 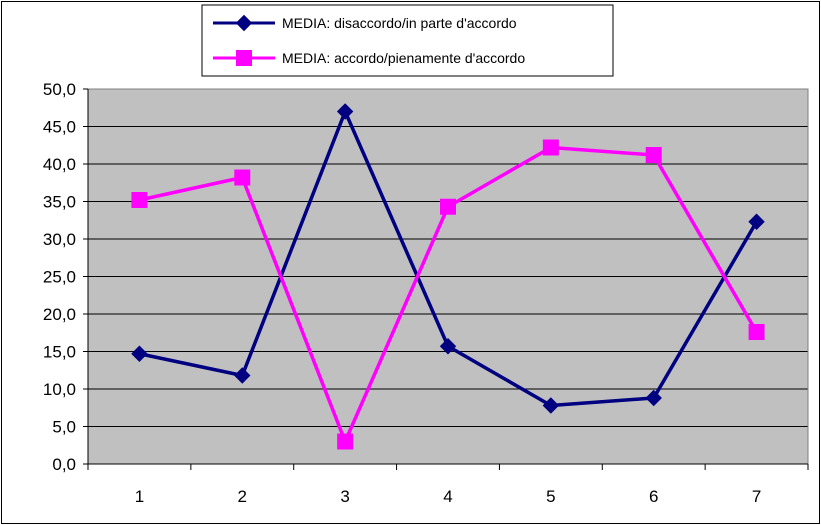 What do you see at coordinates (59, 127) in the screenshot?
I see `y-tick-label: 45,0` at bounding box center [59, 127].